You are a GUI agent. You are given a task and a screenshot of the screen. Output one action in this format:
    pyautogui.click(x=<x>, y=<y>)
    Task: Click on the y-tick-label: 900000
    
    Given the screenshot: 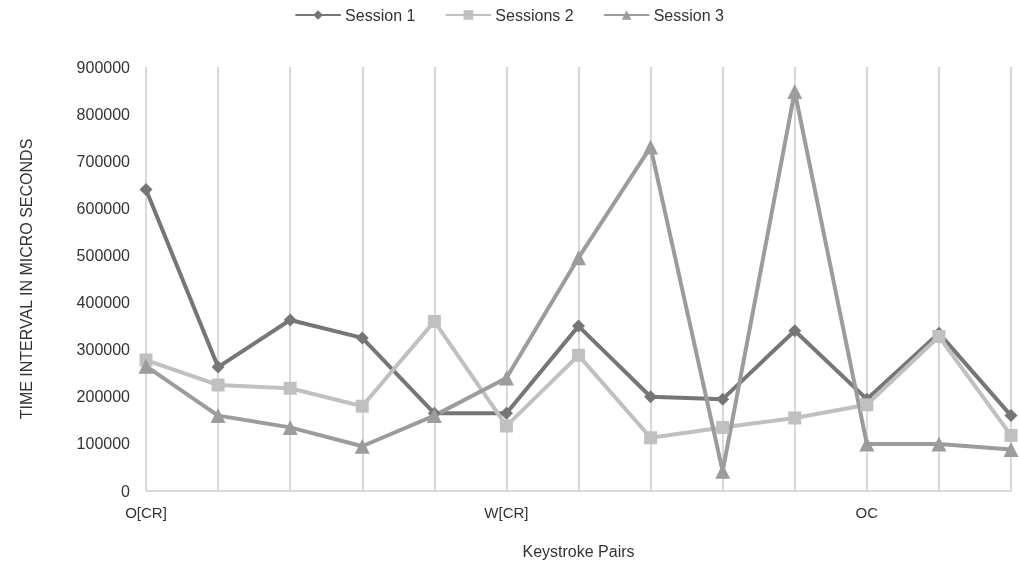 What is the action you would take?
    pyautogui.click(x=103, y=67)
    